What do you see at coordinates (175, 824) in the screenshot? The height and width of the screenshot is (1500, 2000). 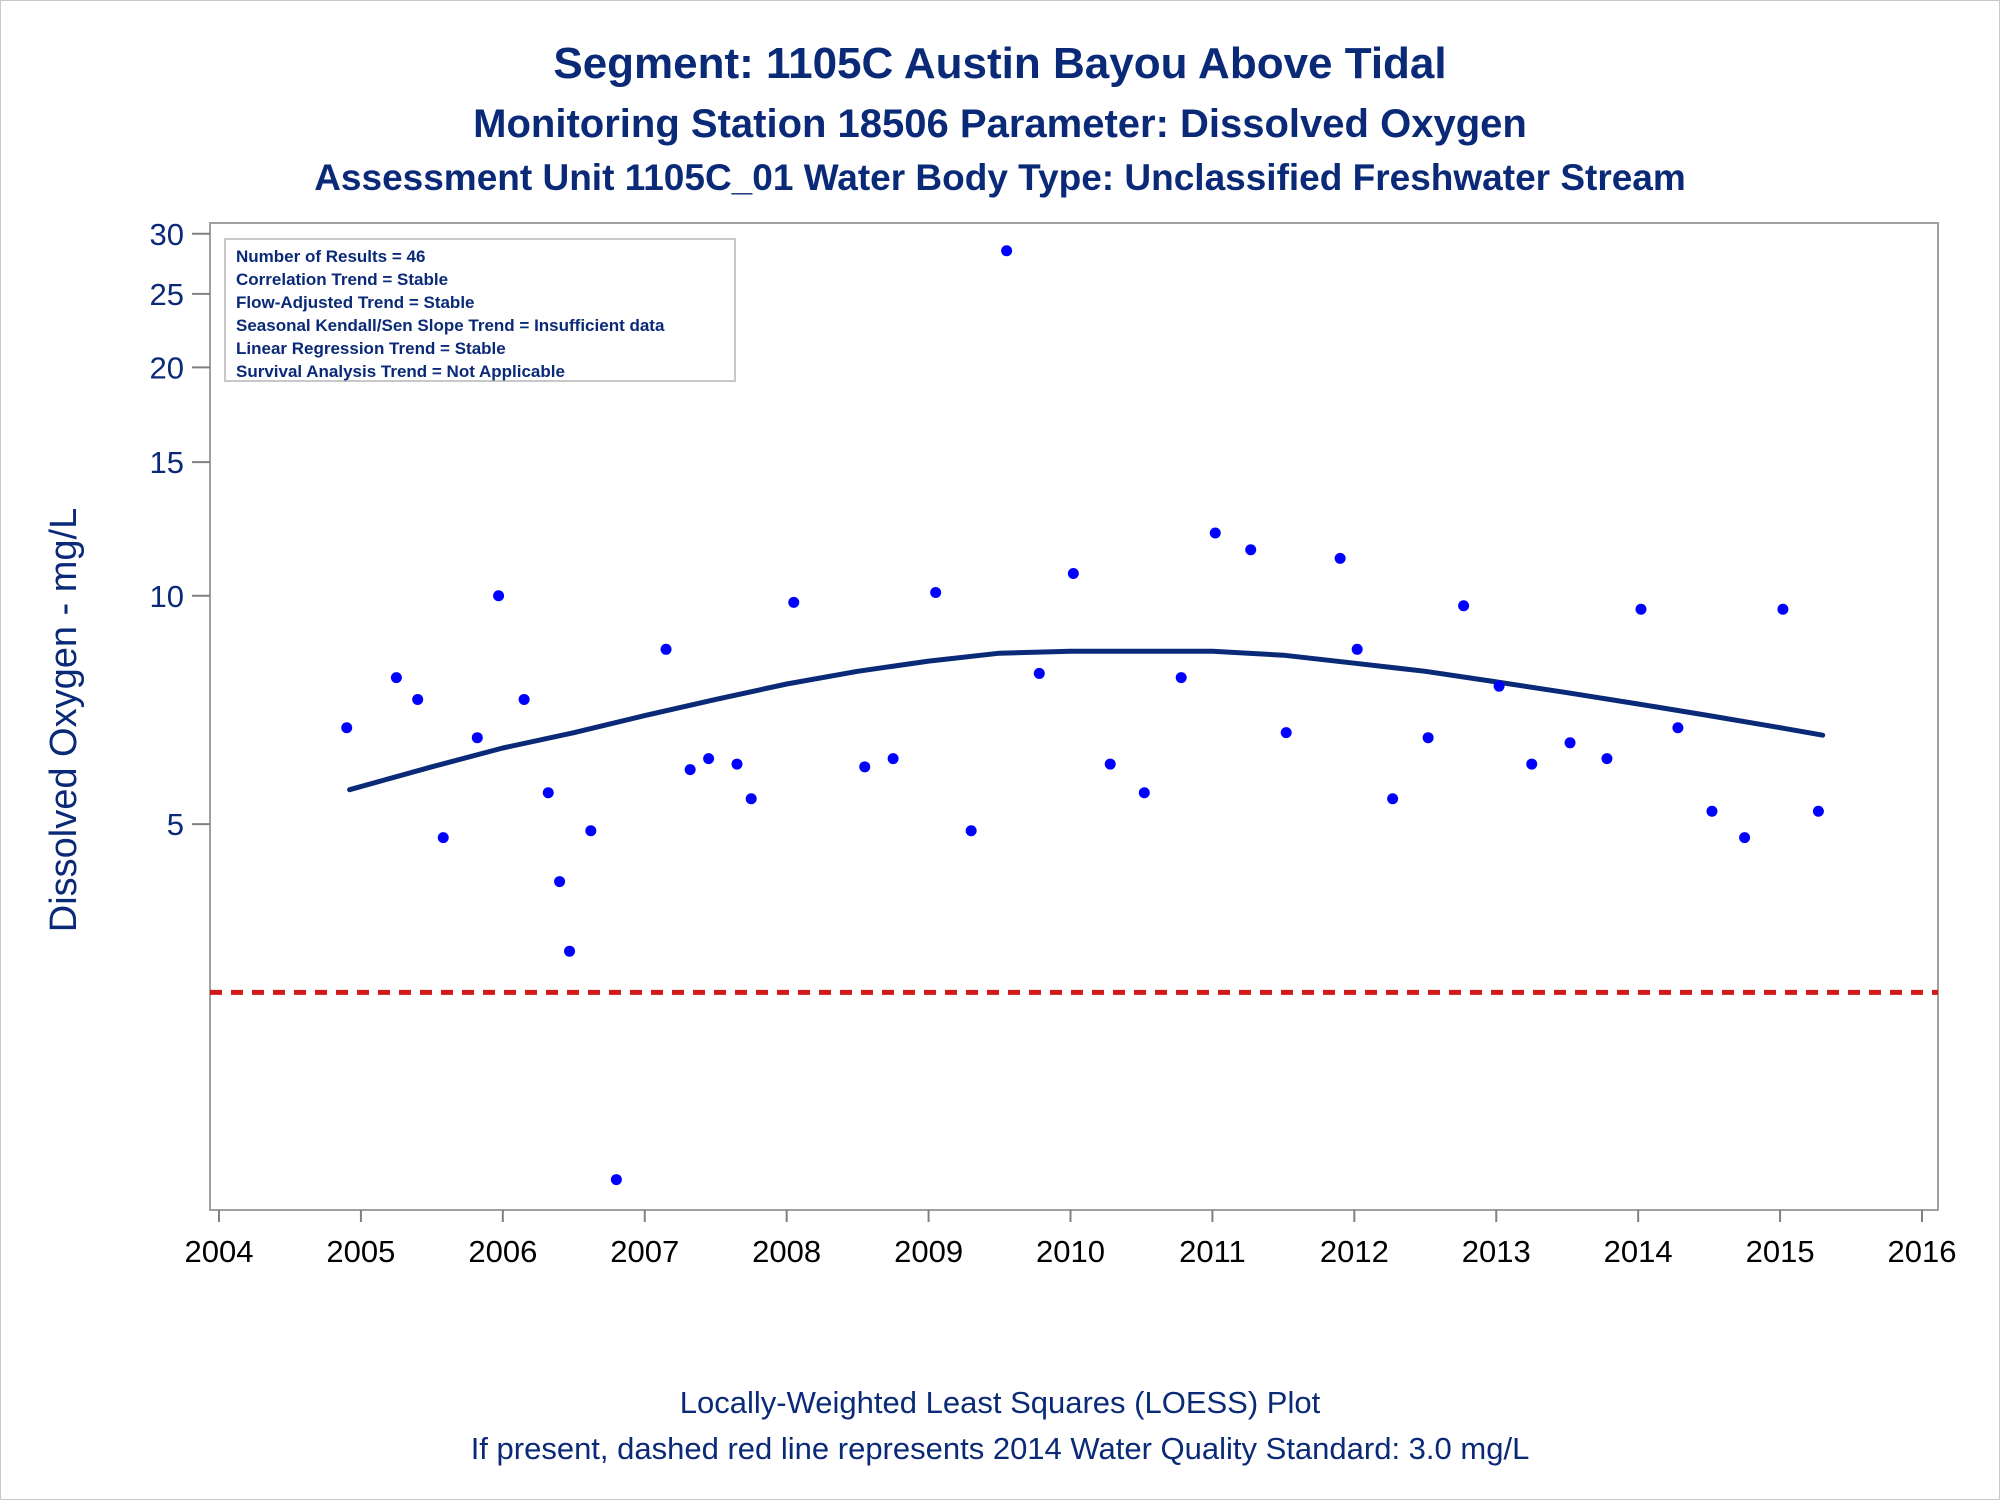 I see `y-tick-label: 5` at bounding box center [175, 824].